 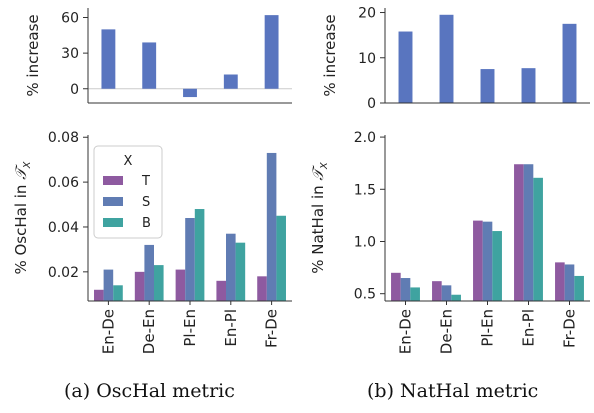 I want to click on y-tick-label: 0.02, so click(x=63, y=273).